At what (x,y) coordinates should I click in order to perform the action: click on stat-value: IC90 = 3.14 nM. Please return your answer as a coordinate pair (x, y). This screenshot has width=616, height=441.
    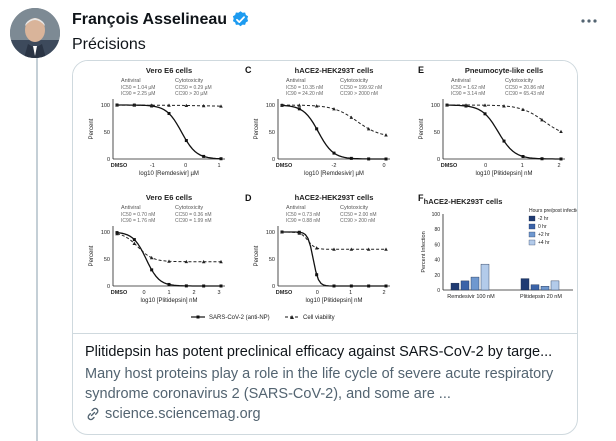
    Looking at the image, I should click on (468, 94).